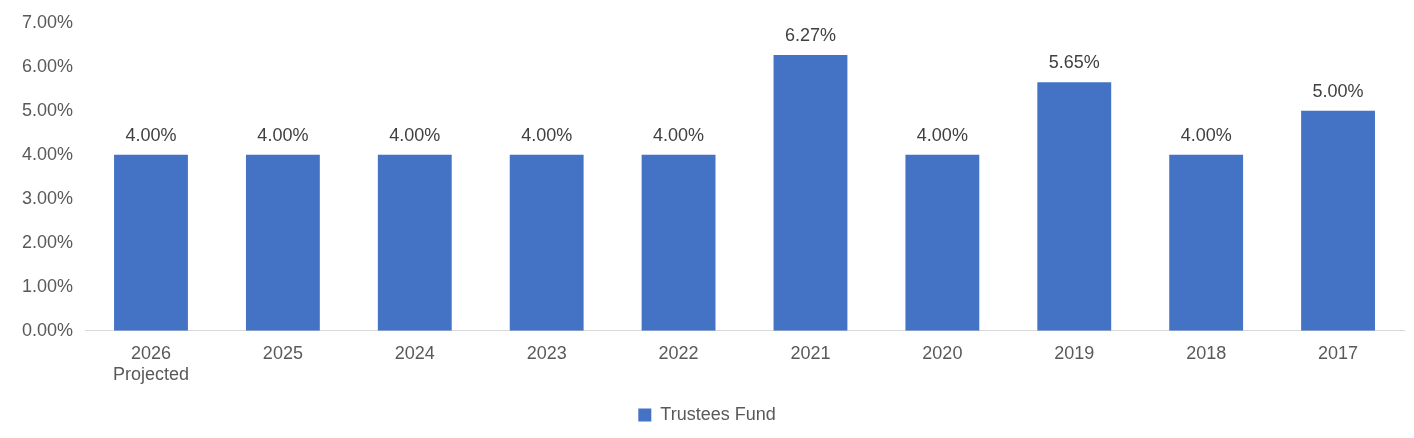 This screenshot has height=438, width=1414. What do you see at coordinates (678, 352) in the screenshot?
I see `x-tick-label: 2022` at bounding box center [678, 352].